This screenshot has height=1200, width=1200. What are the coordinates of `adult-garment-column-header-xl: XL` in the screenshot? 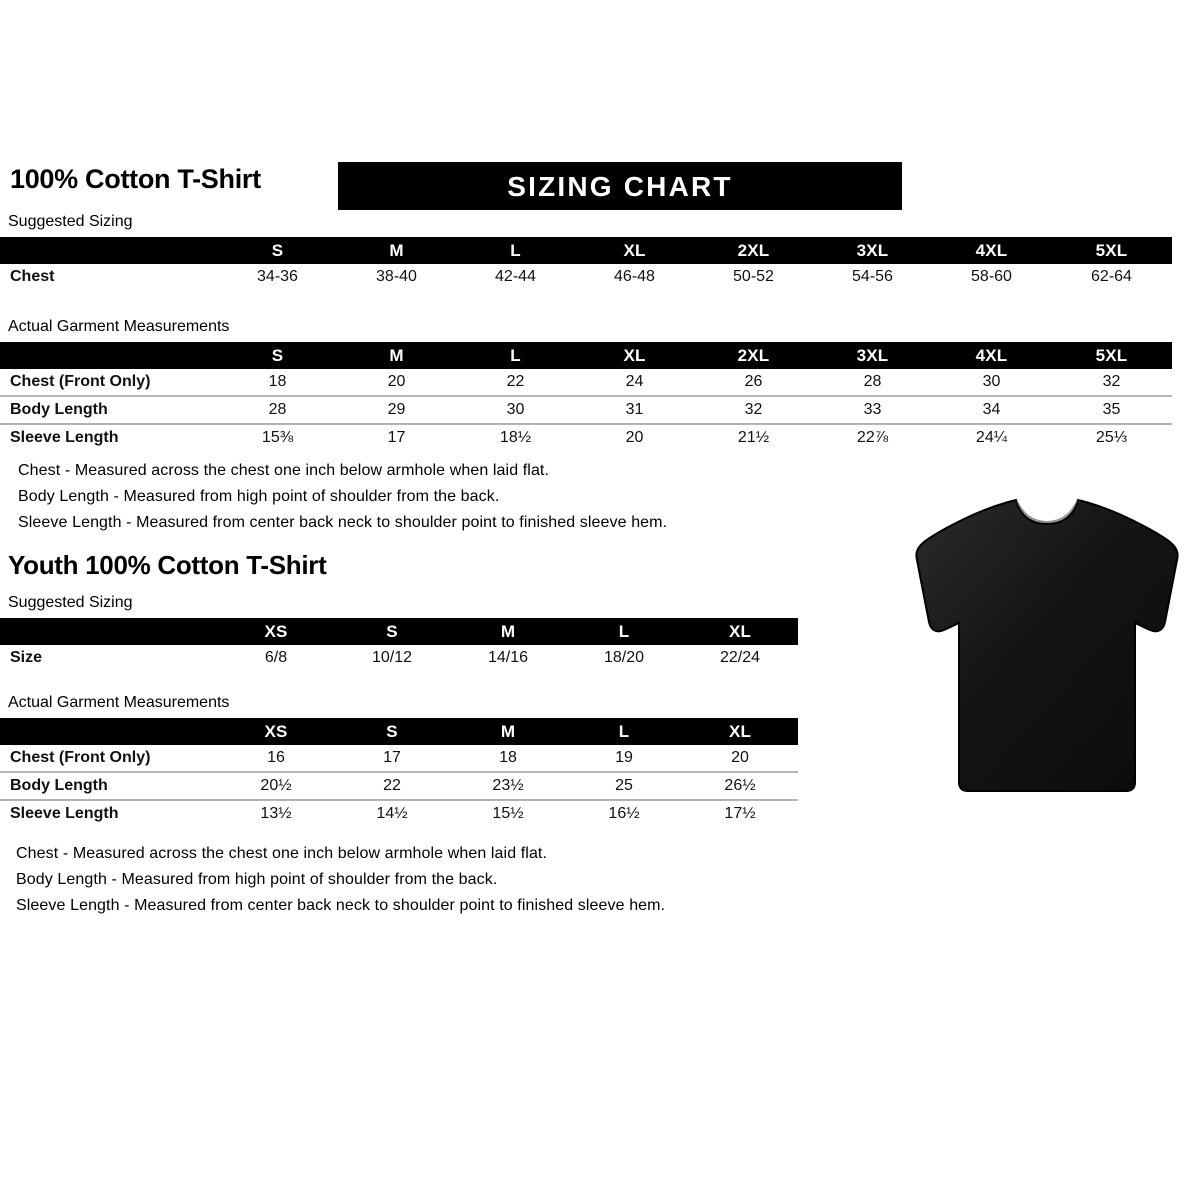 It's located at (634, 355).